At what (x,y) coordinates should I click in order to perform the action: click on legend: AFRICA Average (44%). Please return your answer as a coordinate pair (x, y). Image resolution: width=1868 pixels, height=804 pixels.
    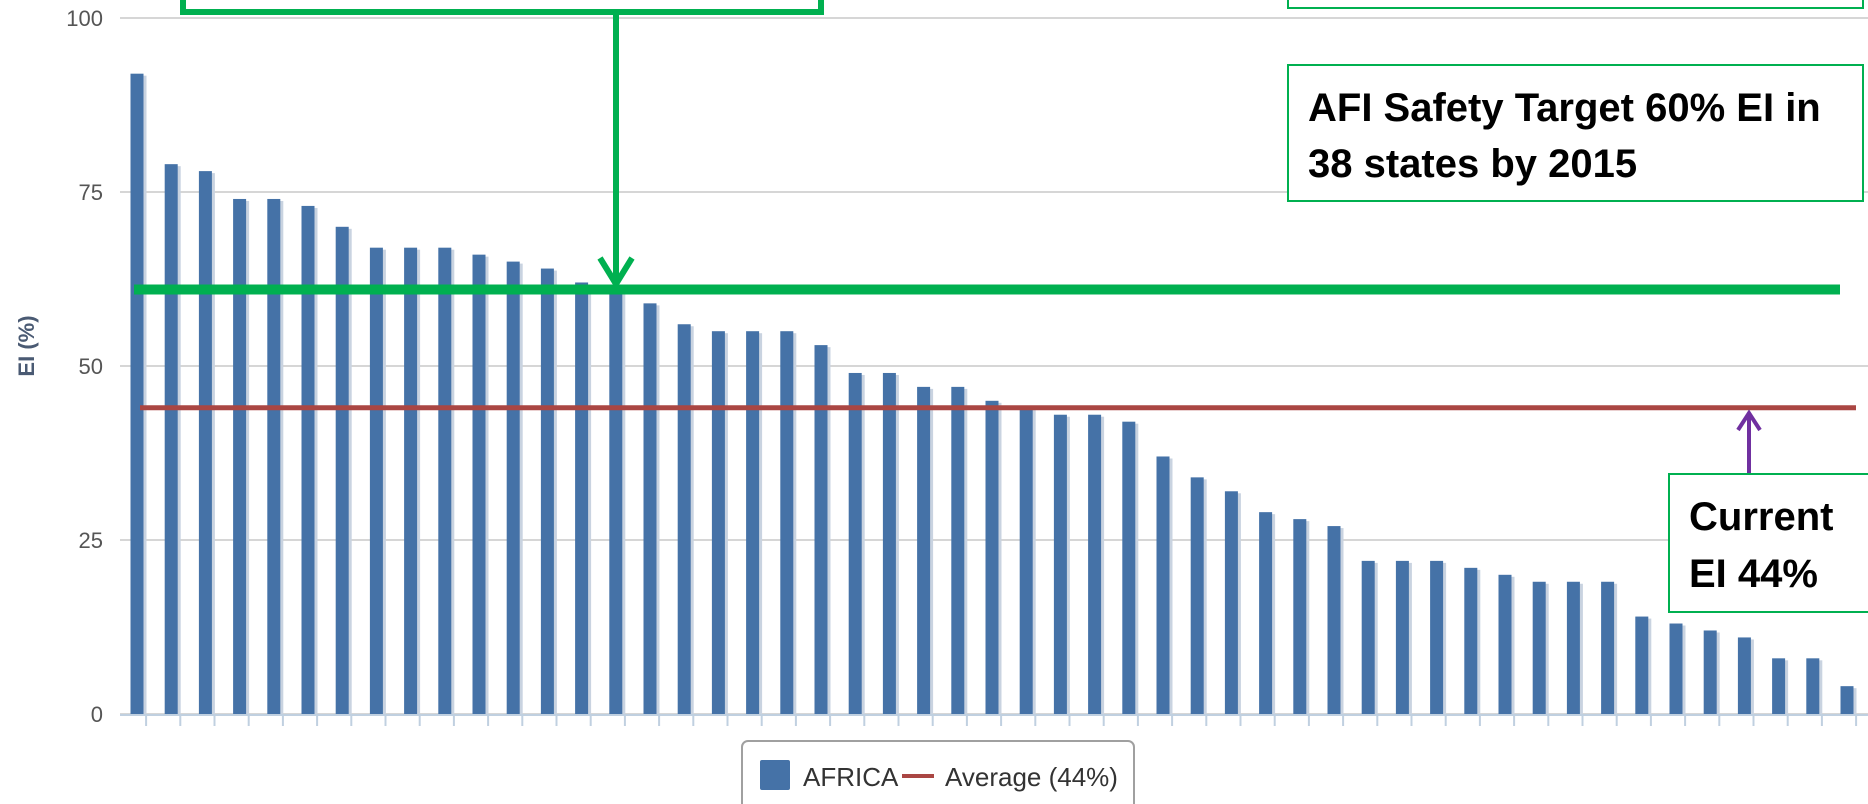
    Looking at the image, I should click on (938, 772).